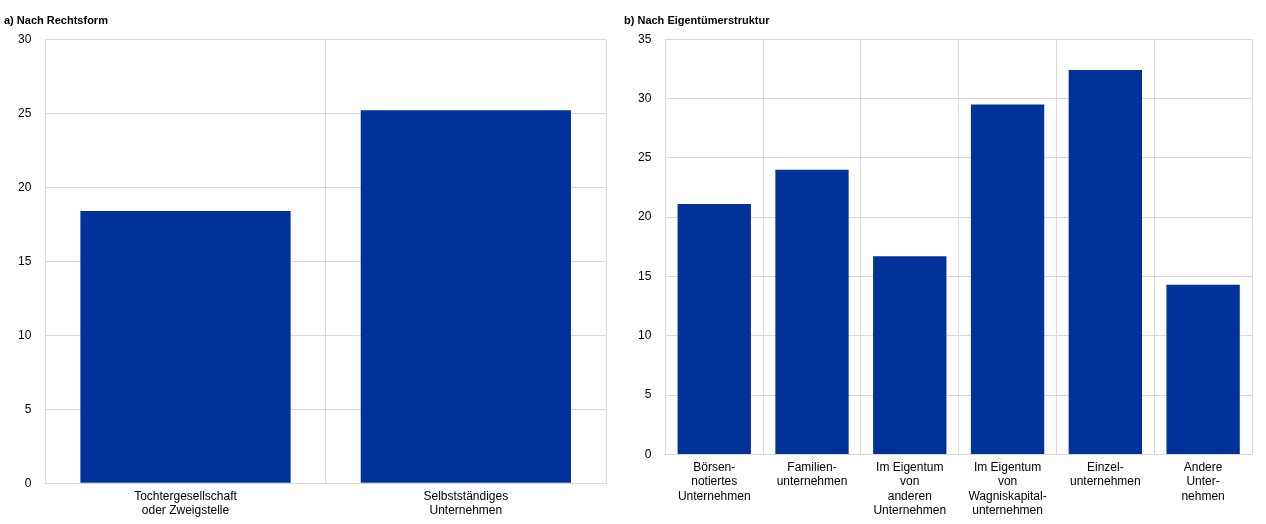 The width and height of the screenshot is (1266, 524). Describe the element at coordinates (812, 474) in the screenshot. I see `x-tick-label: Familien- unternehmen` at that location.